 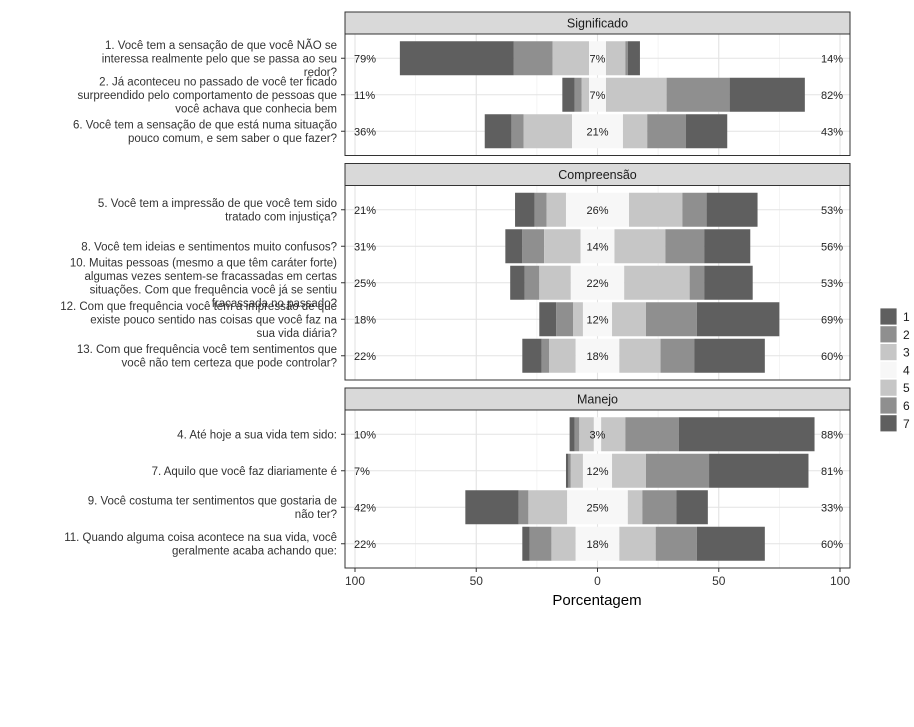 What do you see at coordinates (597, 581) in the screenshot?
I see `x-tick-label: 0` at bounding box center [597, 581].